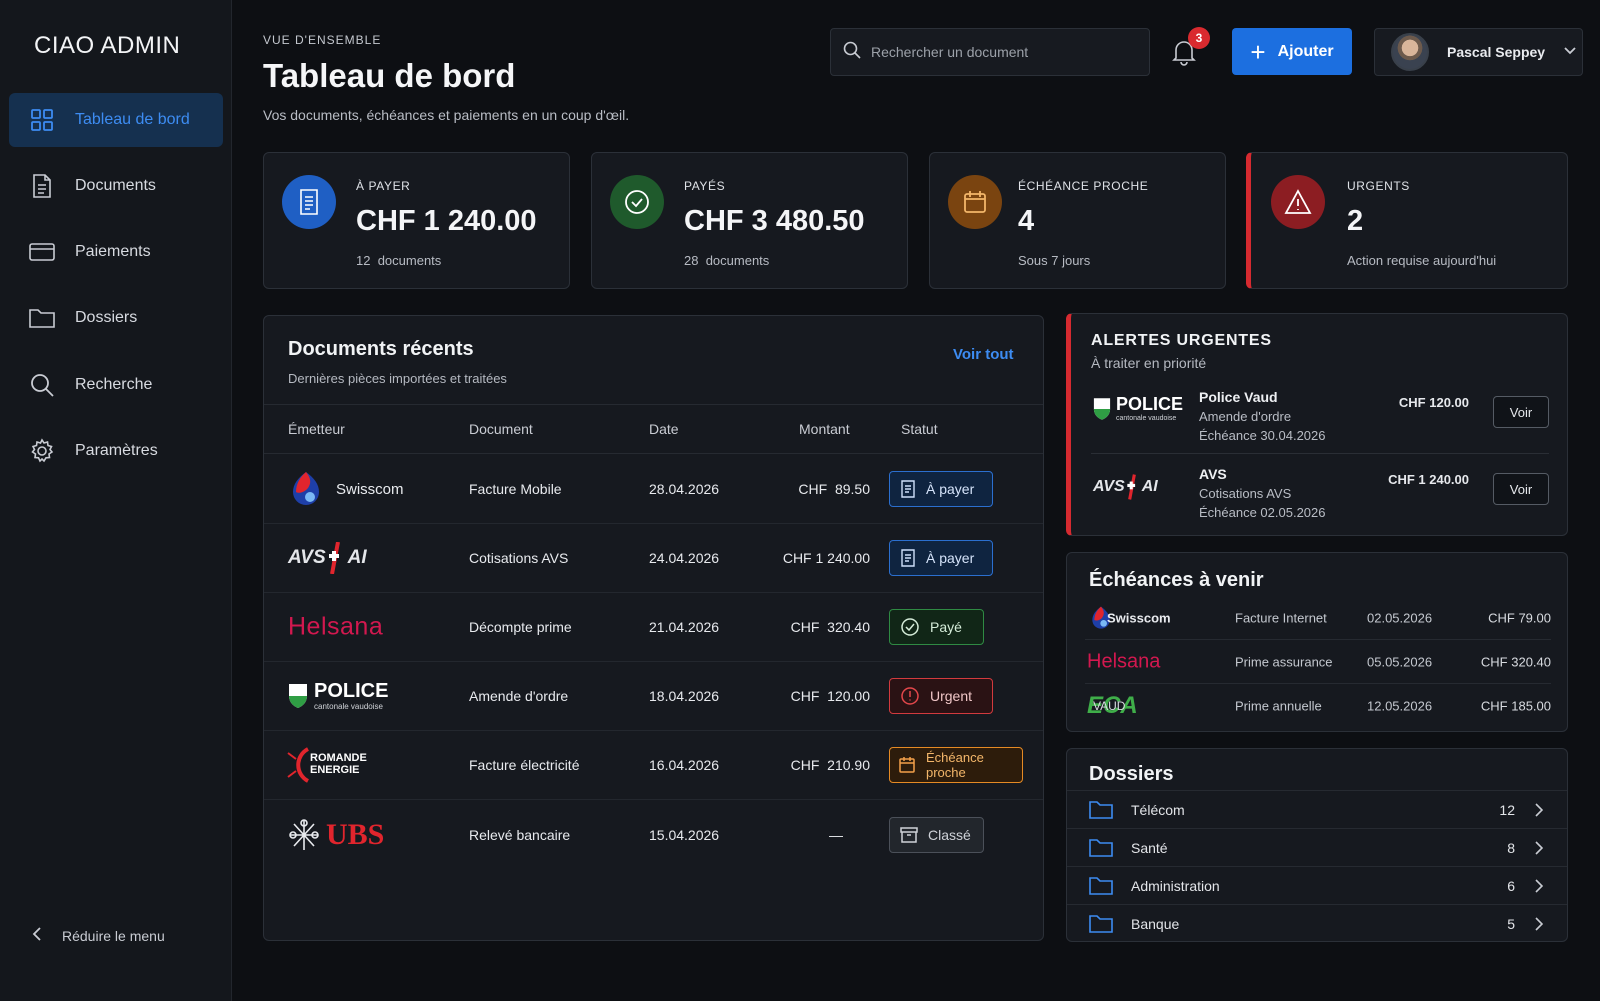  Describe the element at coordinates (1317, 809) in the screenshot. I see `folder-item-telecom: Télécom 12` at that location.